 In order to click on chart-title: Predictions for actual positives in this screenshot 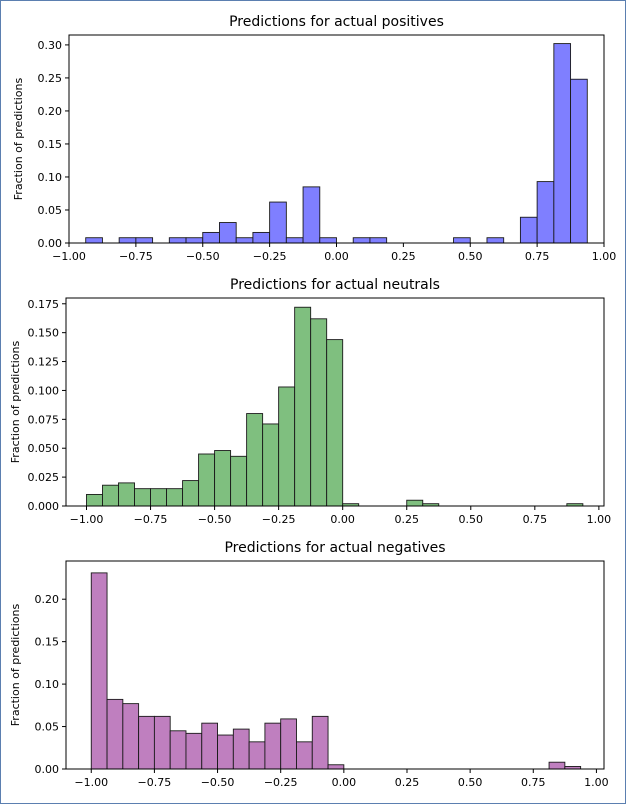, I will do `click(336, 22)`.